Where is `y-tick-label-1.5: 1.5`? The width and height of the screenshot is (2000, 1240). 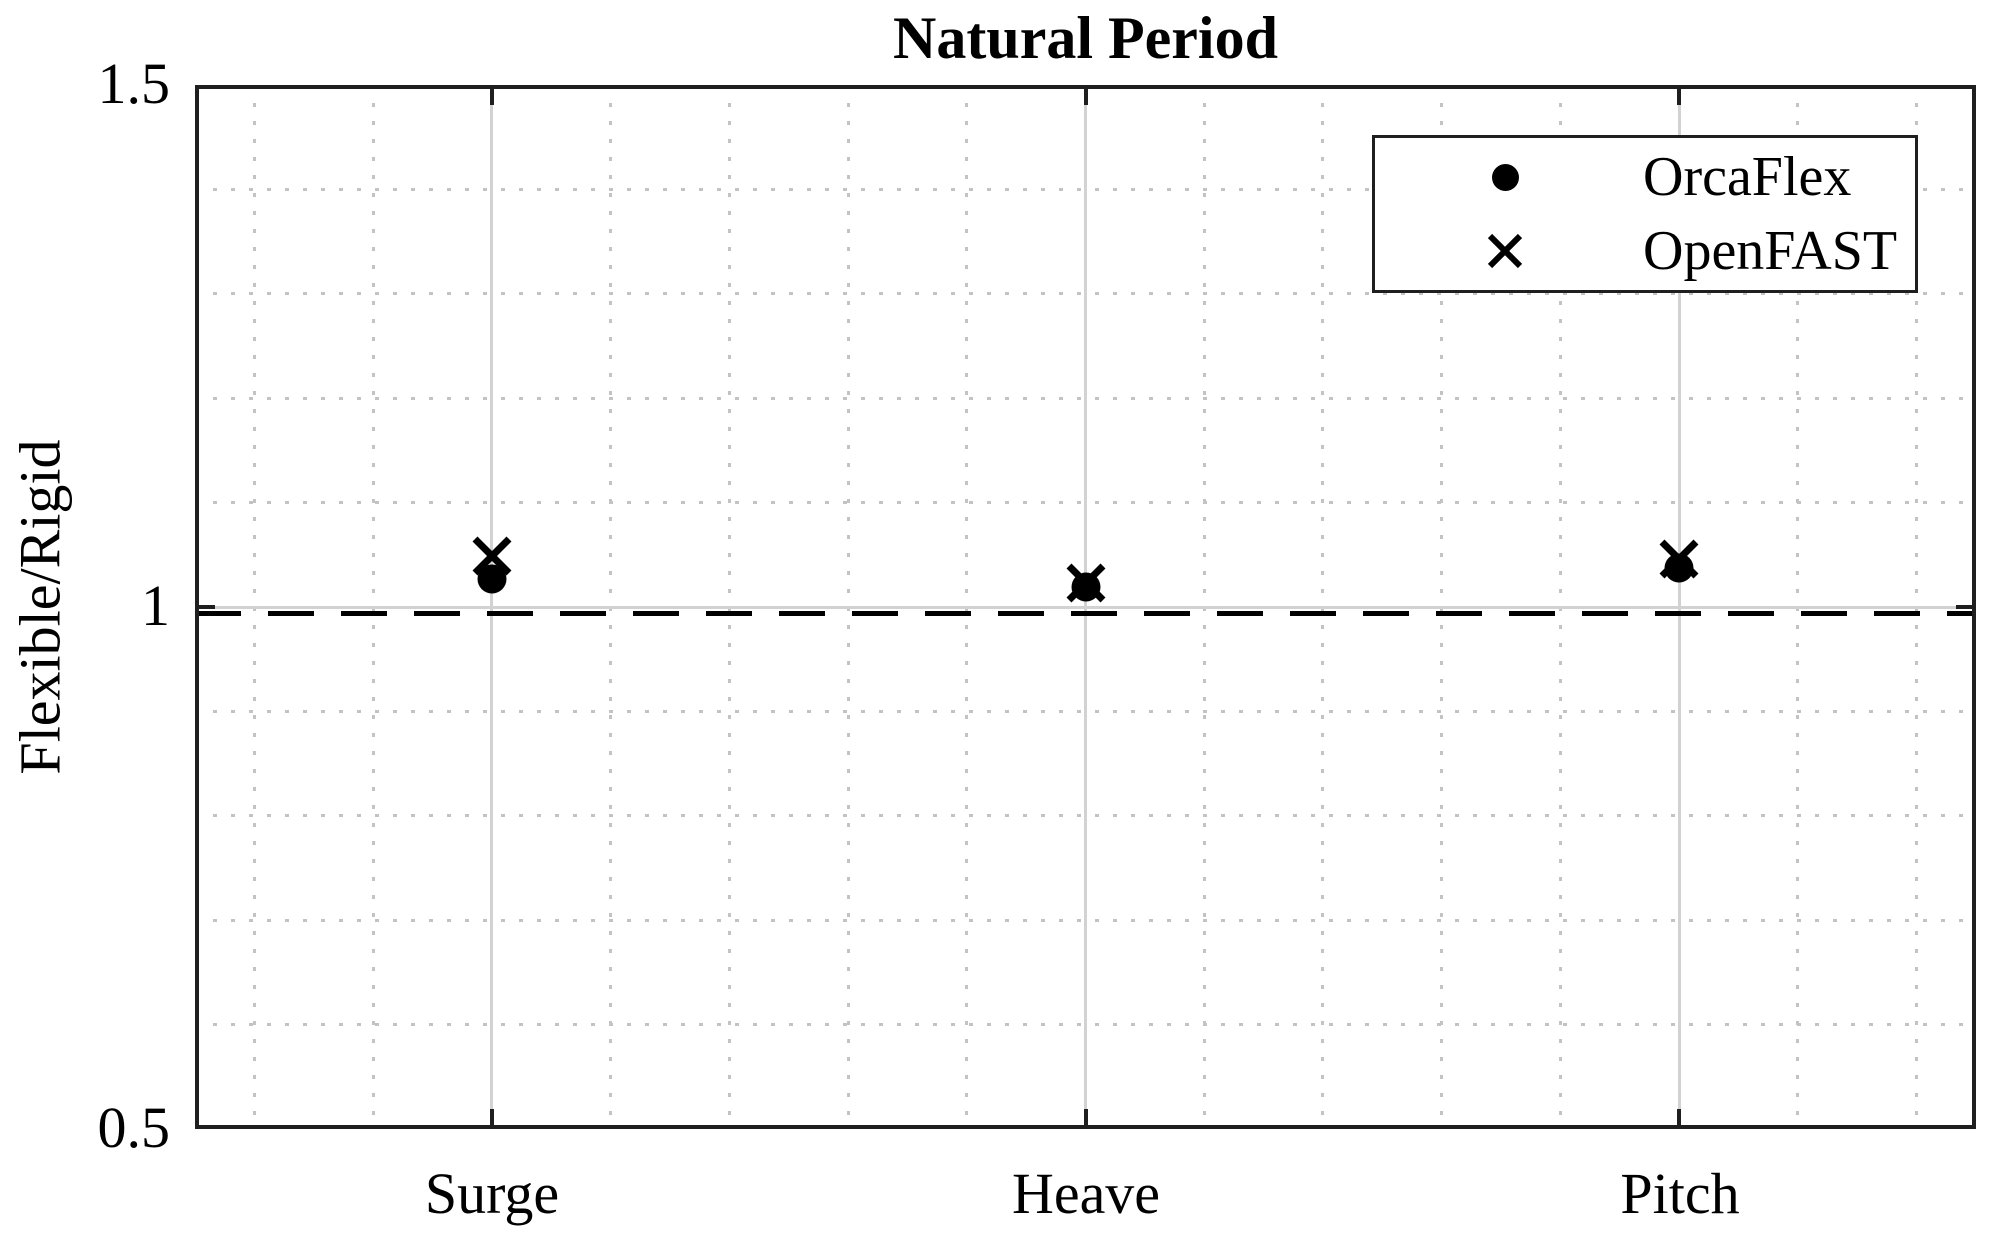
y-tick-label-1.5: 1.5 is located at coordinates (134, 84).